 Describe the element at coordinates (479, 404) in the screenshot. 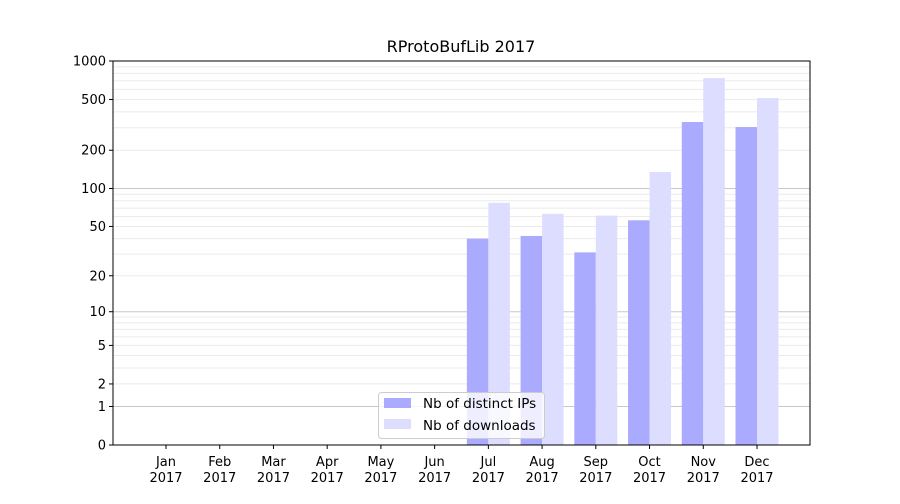

I see `legend-label-ips: Nb of distinct IPs` at that location.